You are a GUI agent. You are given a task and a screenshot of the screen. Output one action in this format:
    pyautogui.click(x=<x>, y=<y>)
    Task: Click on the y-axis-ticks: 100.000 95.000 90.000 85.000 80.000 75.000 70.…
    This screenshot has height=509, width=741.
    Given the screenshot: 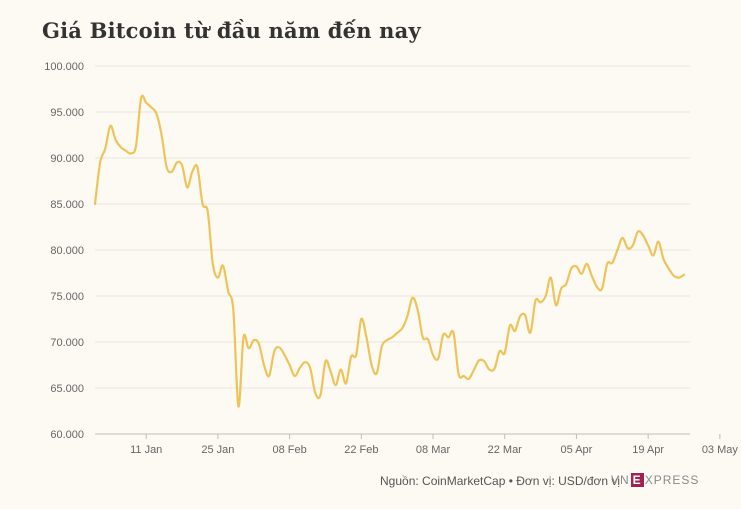 What is the action you would take?
    pyautogui.click(x=64, y=251)
    